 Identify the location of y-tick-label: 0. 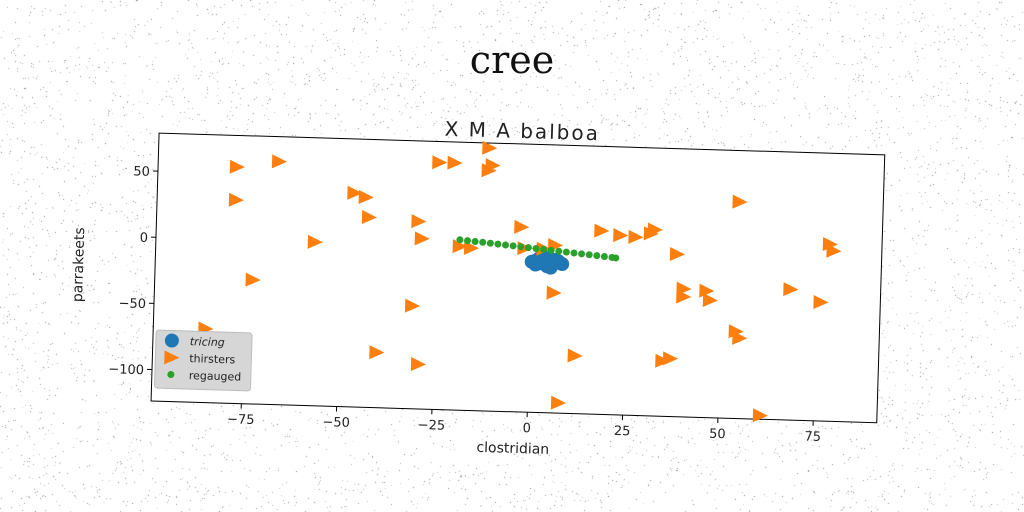
(143, 238).